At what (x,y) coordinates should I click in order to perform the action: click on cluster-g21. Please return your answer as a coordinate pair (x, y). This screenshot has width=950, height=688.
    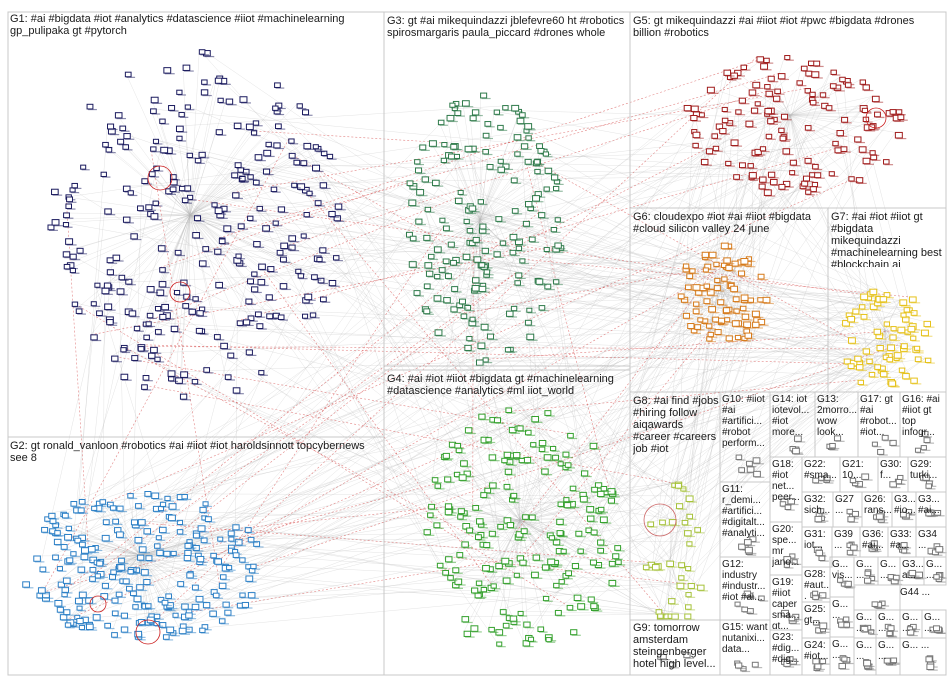
    Looking at the image, I should click on (861, 481).